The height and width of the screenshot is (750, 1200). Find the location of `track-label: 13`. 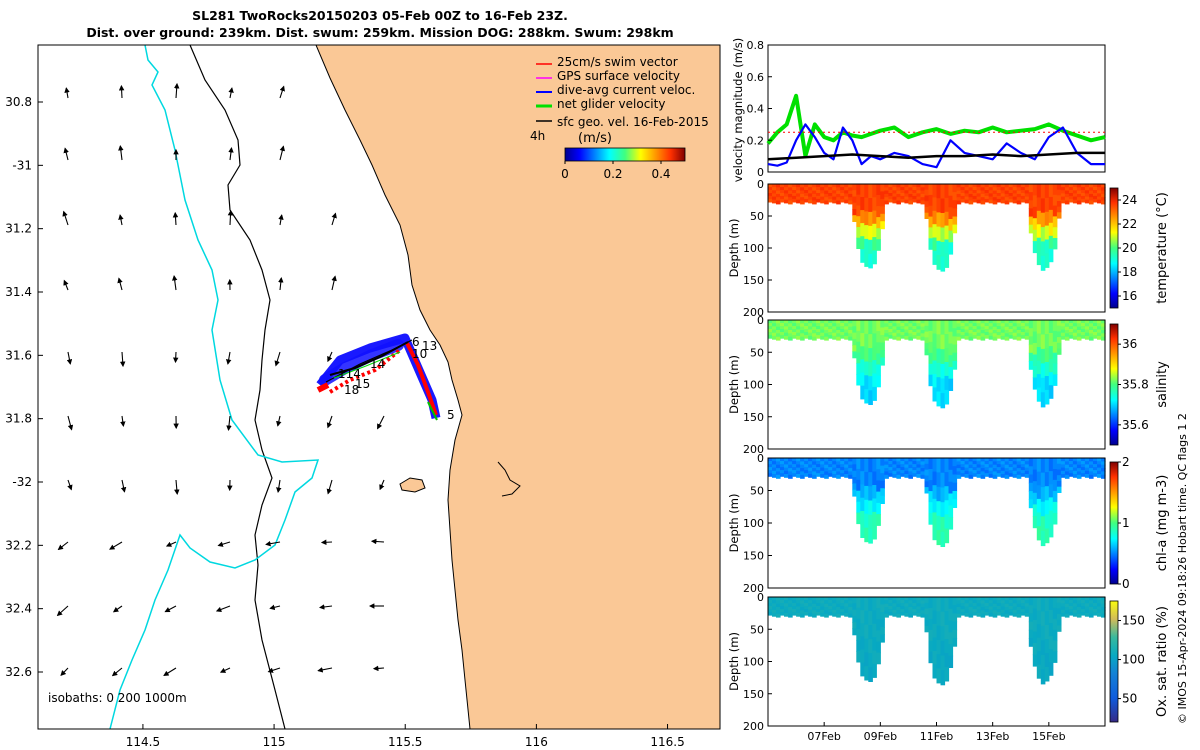

track-label: 13 is located at coordinates (429, 346).